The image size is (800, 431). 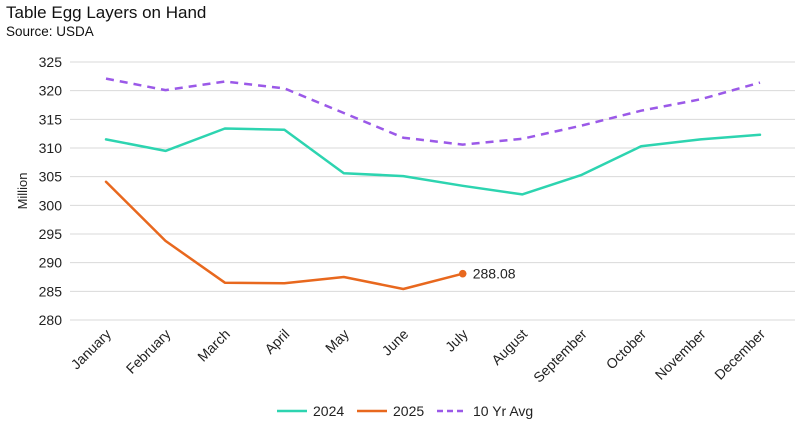 What do you see at coordinates (395, 342) in the screenshot?
I see `x-tick-label: June` at bounding box center [395, 342].